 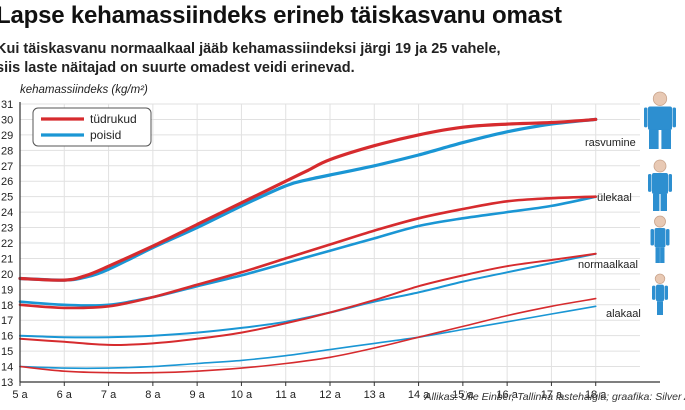 I want to click on x-tick-label: 14 a, so click(x=419, y=395).